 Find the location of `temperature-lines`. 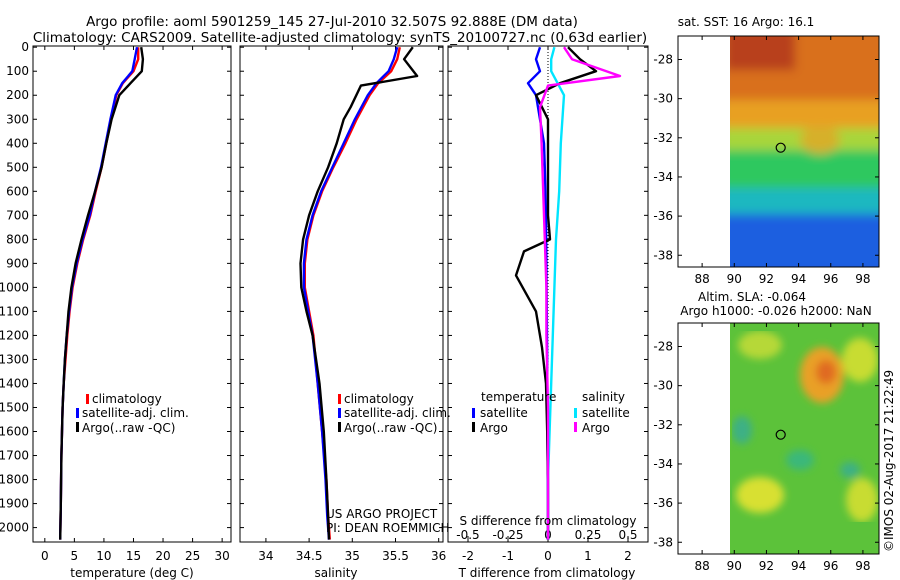

temperature-lines is located at coordinates (102, 293).